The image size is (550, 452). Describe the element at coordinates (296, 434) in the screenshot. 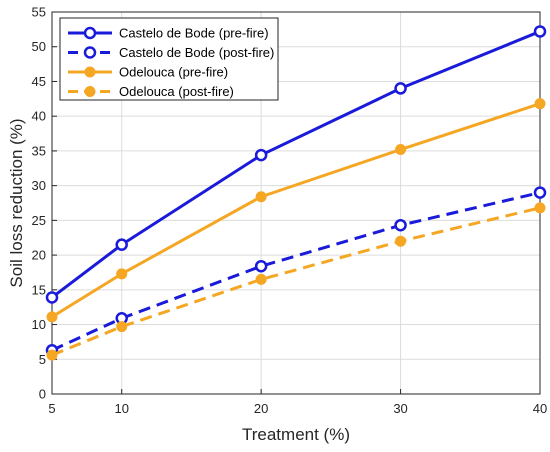

I see `x-axis-title: Treatment (%)` at that location.